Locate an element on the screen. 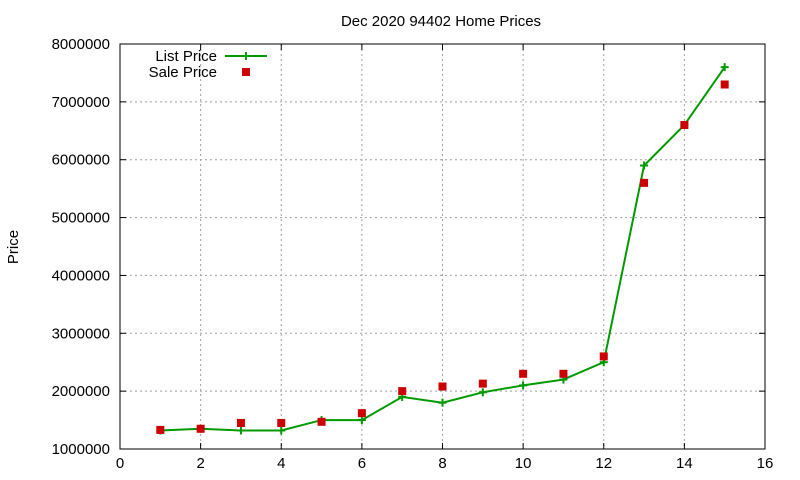 Image resolution: width=800 pixels, height=480 pixels. x-tick-label: 8 is located at coordinates (442, 463).